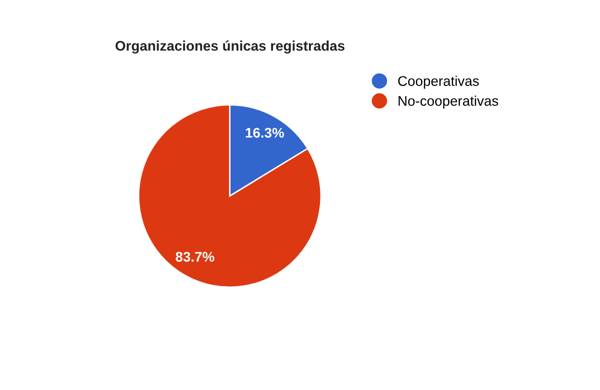  What do you see at coordinates (265, 133) in the screenshot?
I see `data-label: 16.3%` at bounding box center [265, 133].